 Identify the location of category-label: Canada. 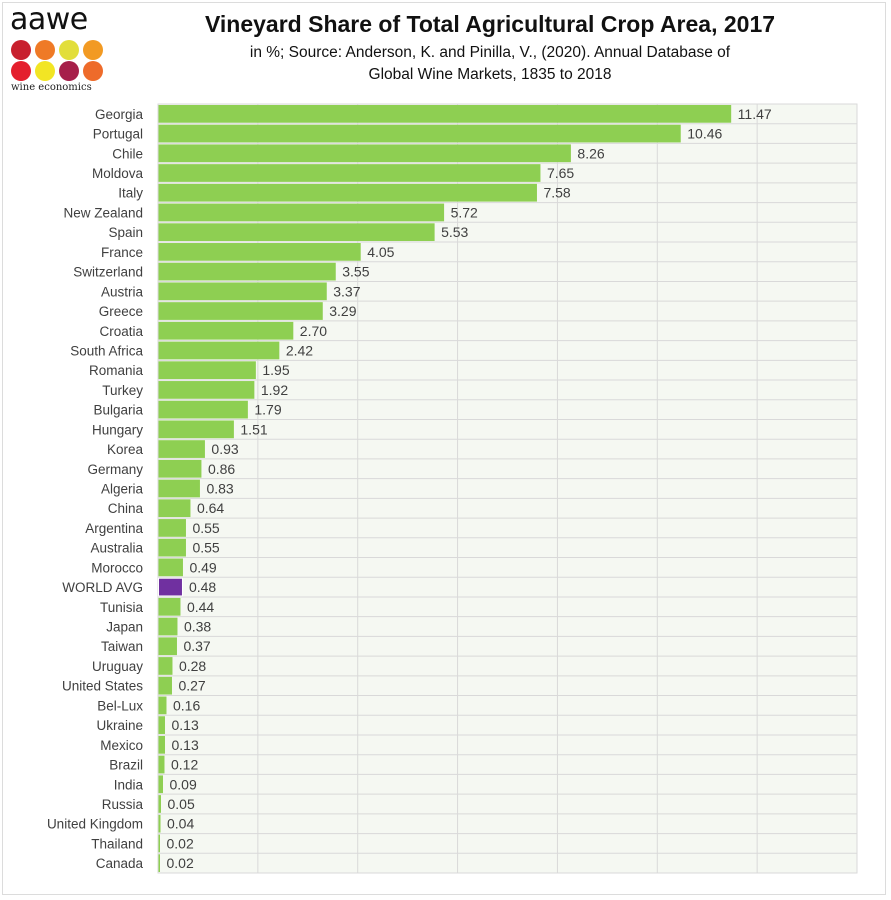
(120, 863).